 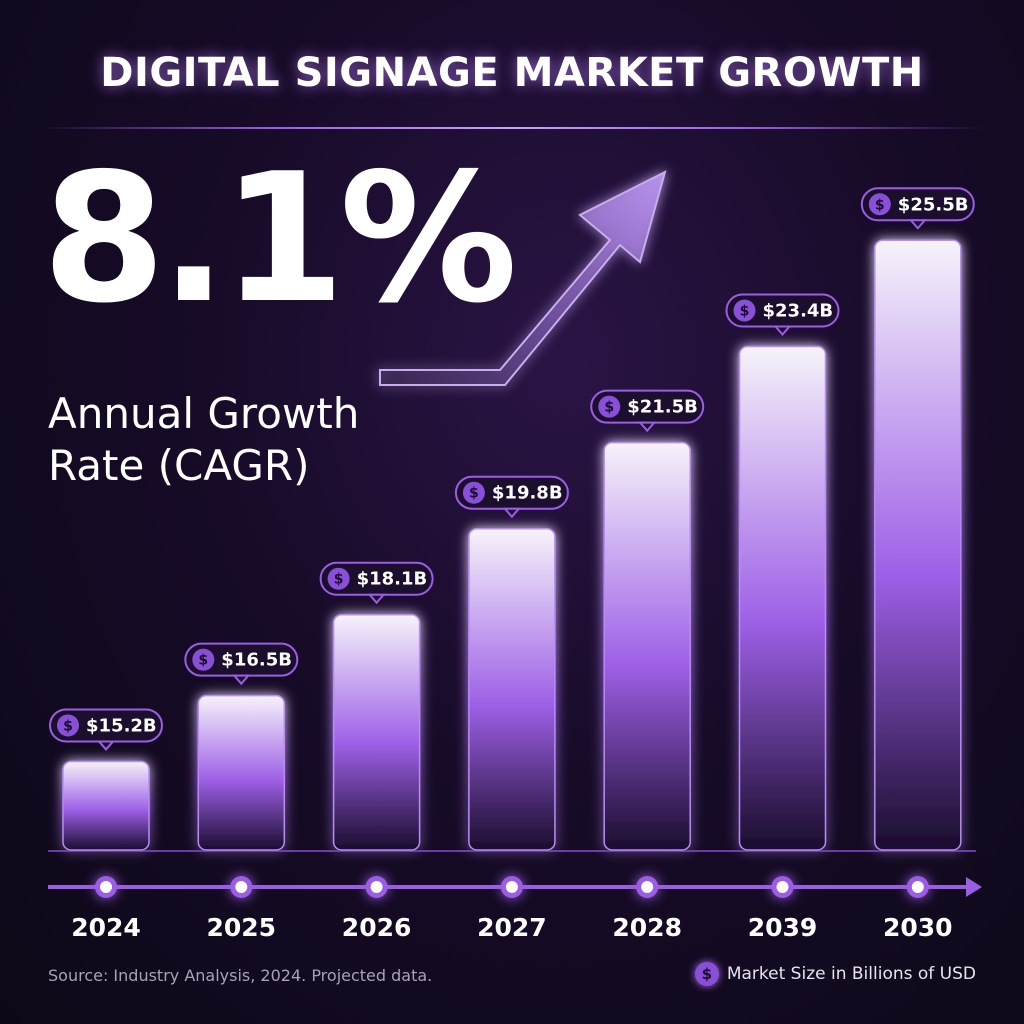 What do you see at coordinates (512, 73) in the screenshot?
I see `chart-title: DIGITAL SIGNAGE MARKET GROWTH` at bounding box center [512, 73].